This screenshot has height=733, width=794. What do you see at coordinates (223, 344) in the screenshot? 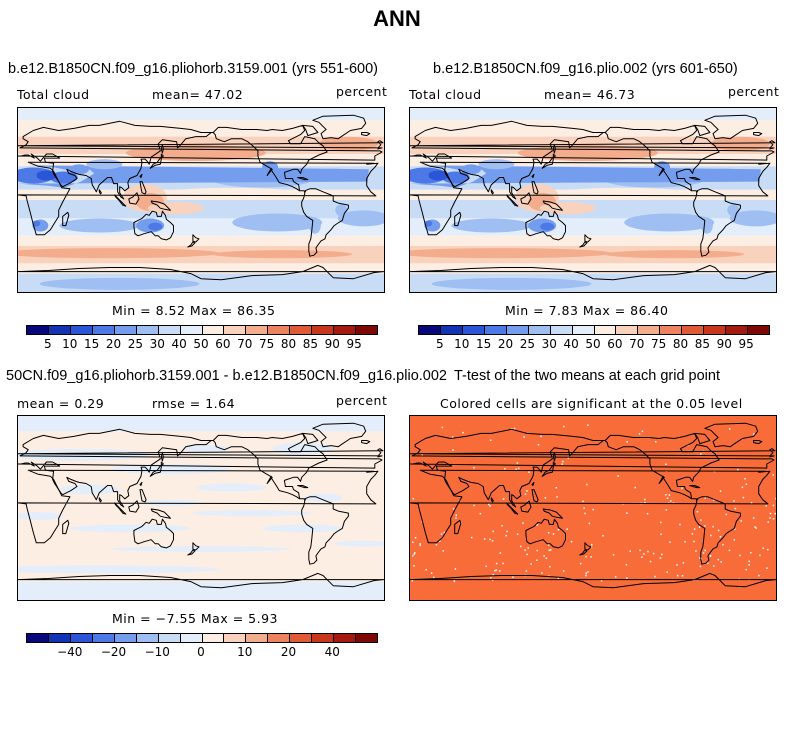
I see `colorbar-tick-label: 60` at bounding box center [223, 344].